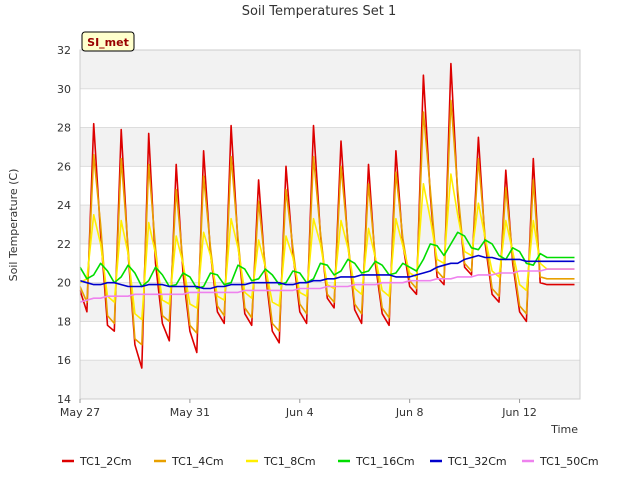  Describe the element at coordinates (64, 89) in the screenshot. I see `y-tick-label: 30` at that location.